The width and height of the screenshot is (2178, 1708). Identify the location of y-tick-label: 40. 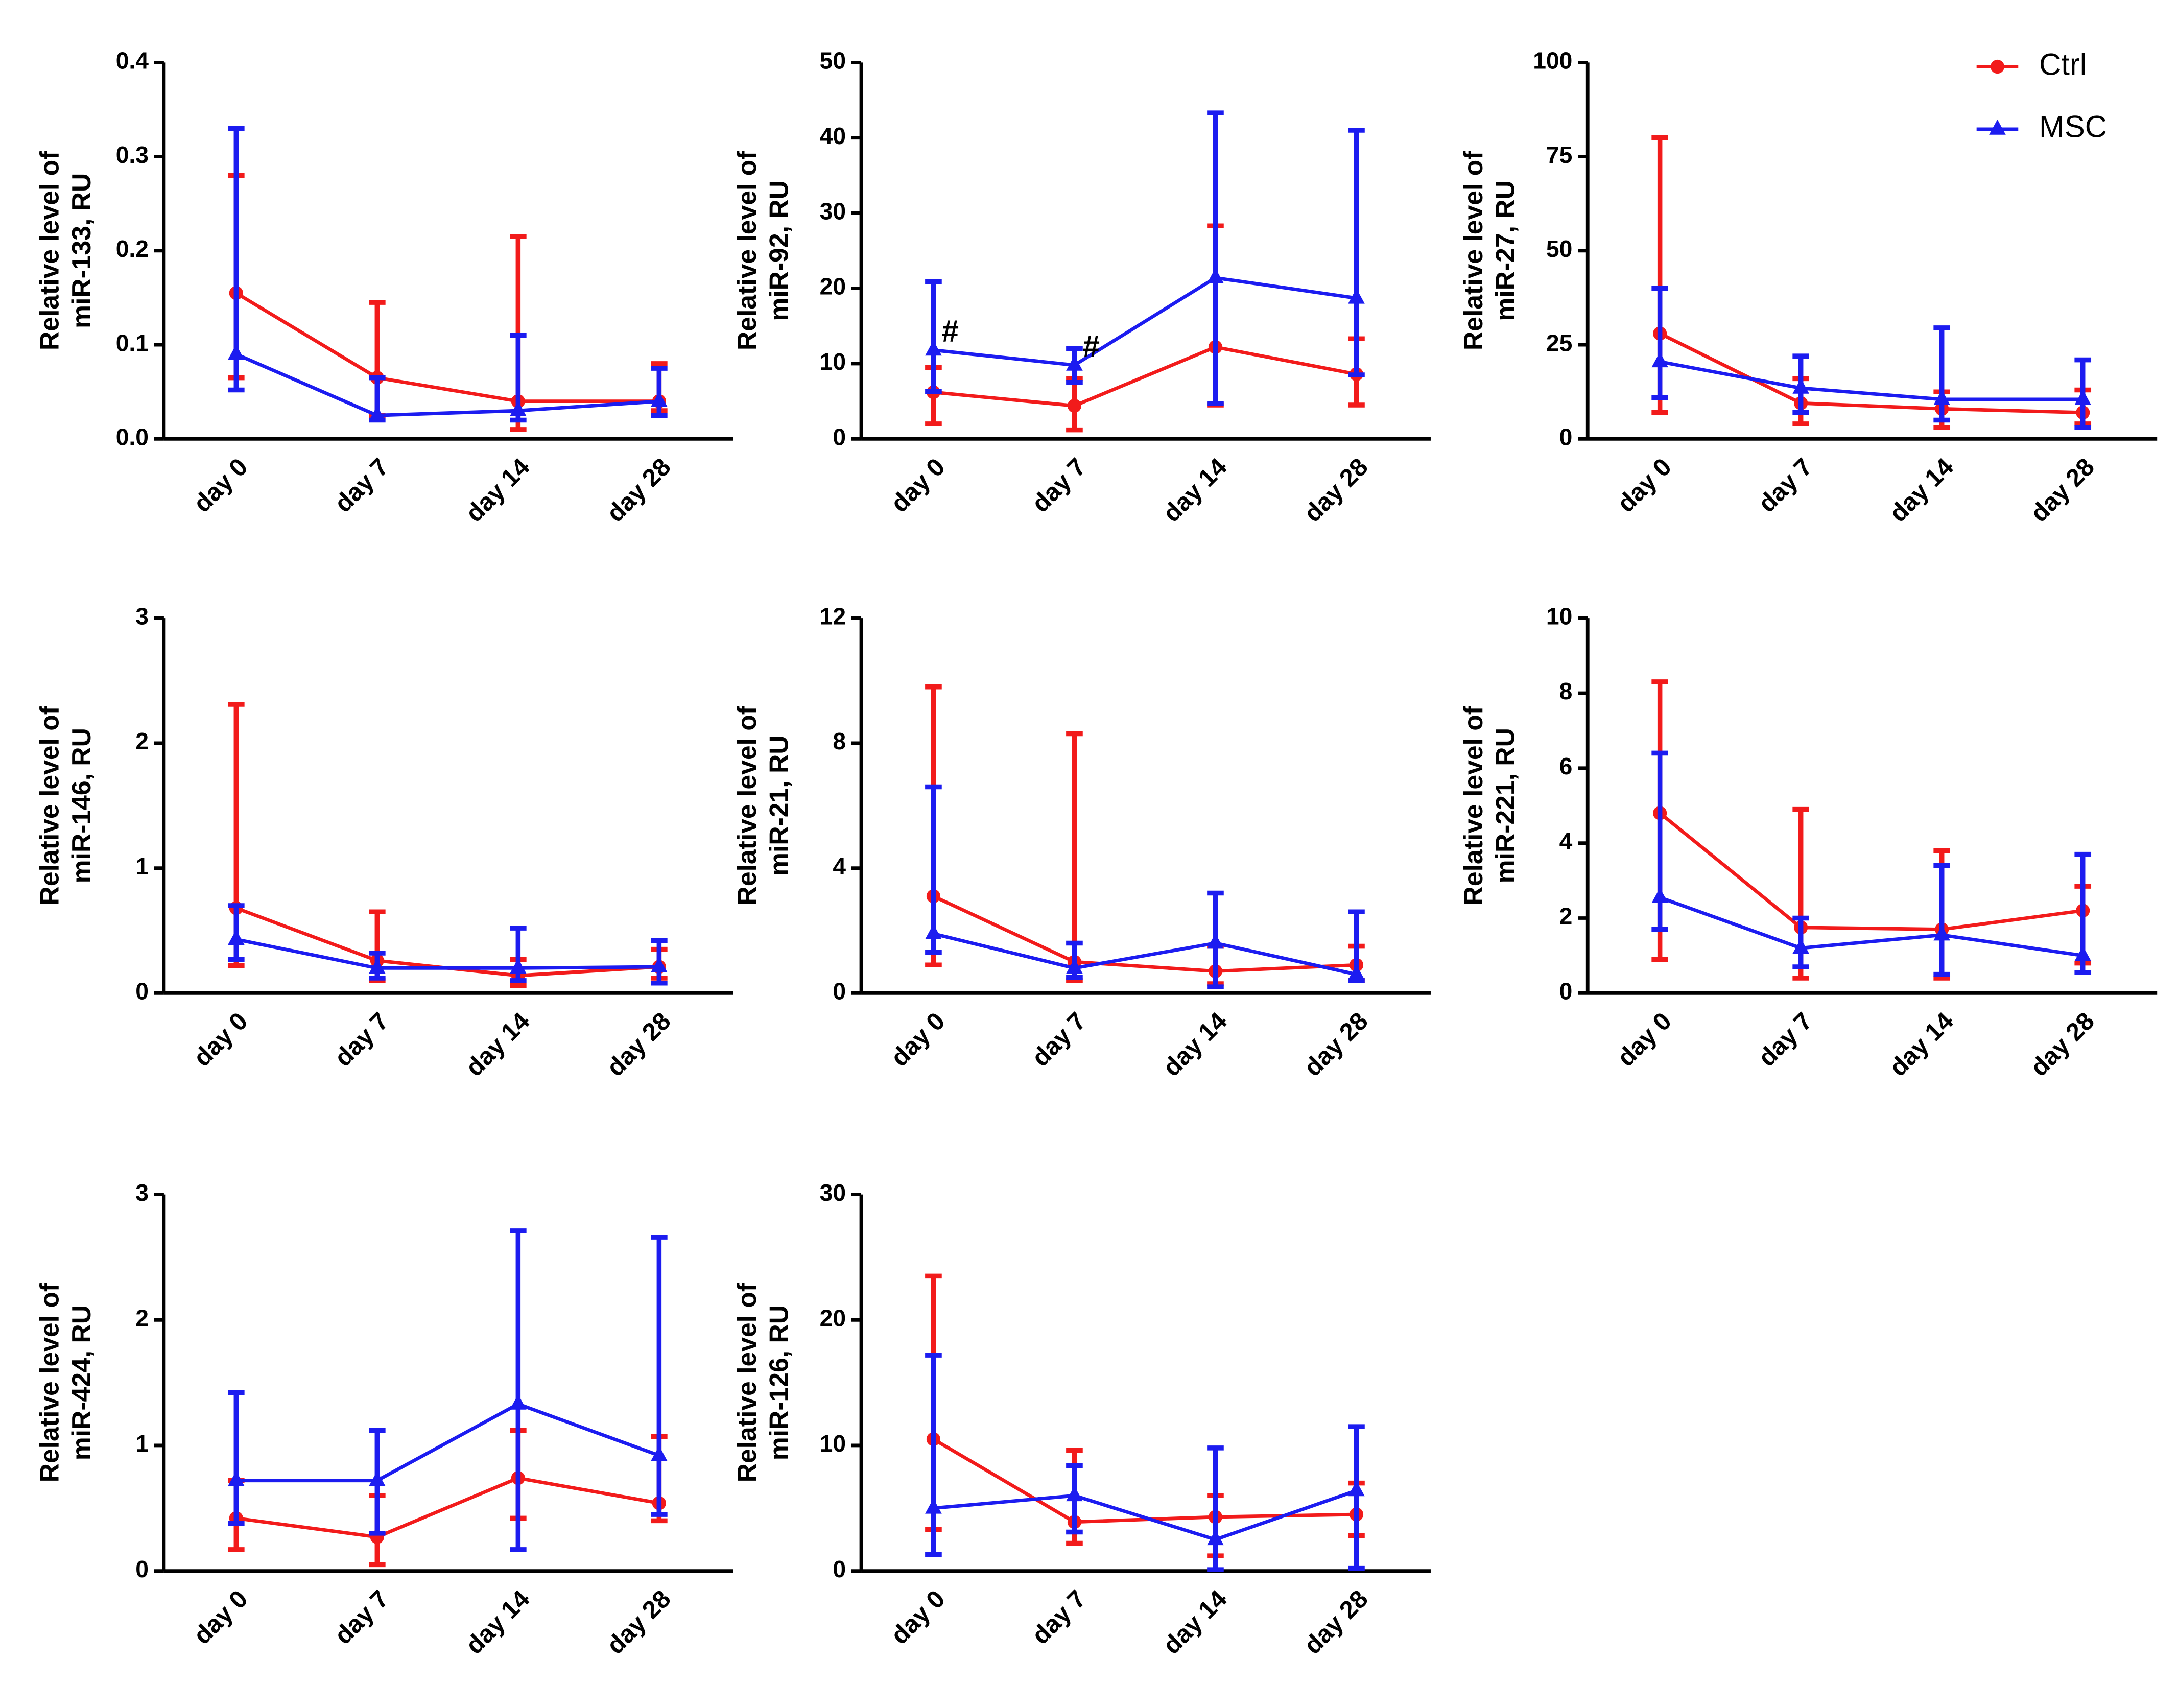
(833, 136).